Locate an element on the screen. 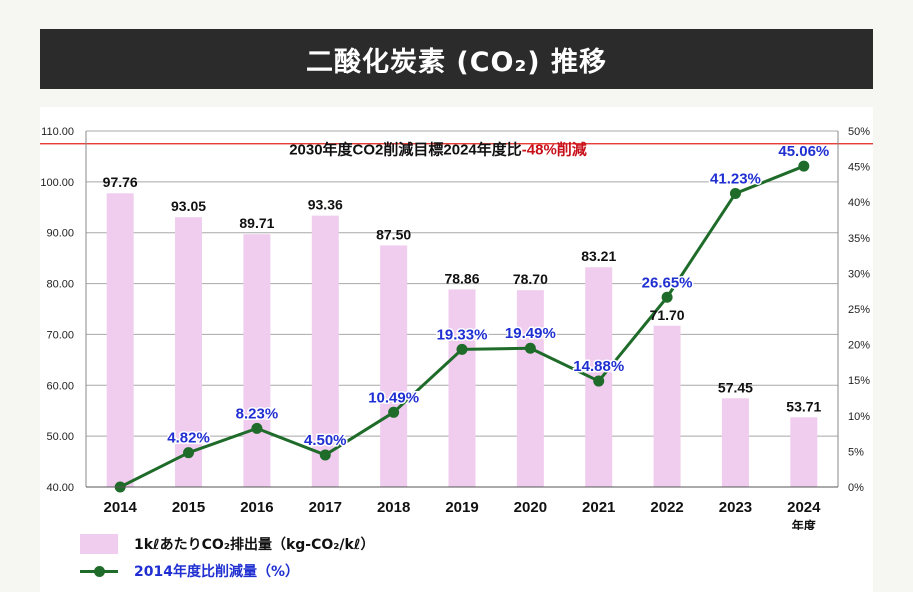  x-tick-label: 2017 is located at coordinates (325, 507).